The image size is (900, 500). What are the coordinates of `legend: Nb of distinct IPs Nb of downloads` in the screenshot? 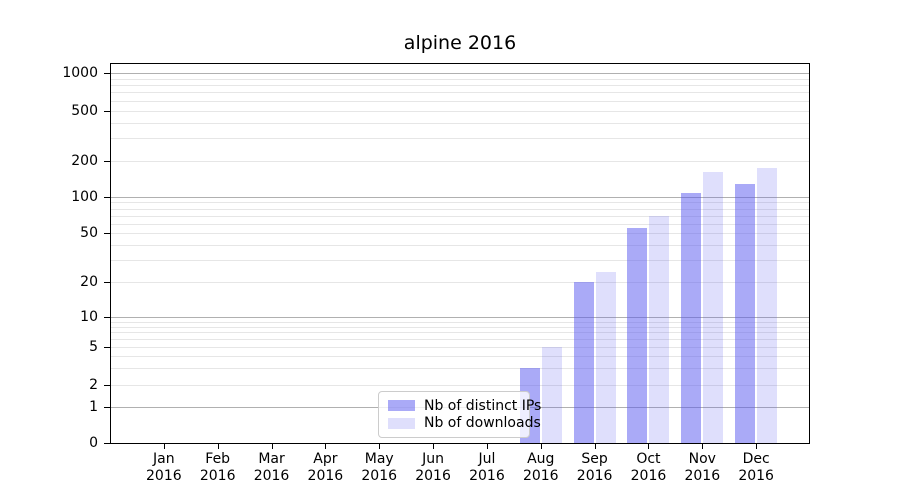 It's located at (459, 414).